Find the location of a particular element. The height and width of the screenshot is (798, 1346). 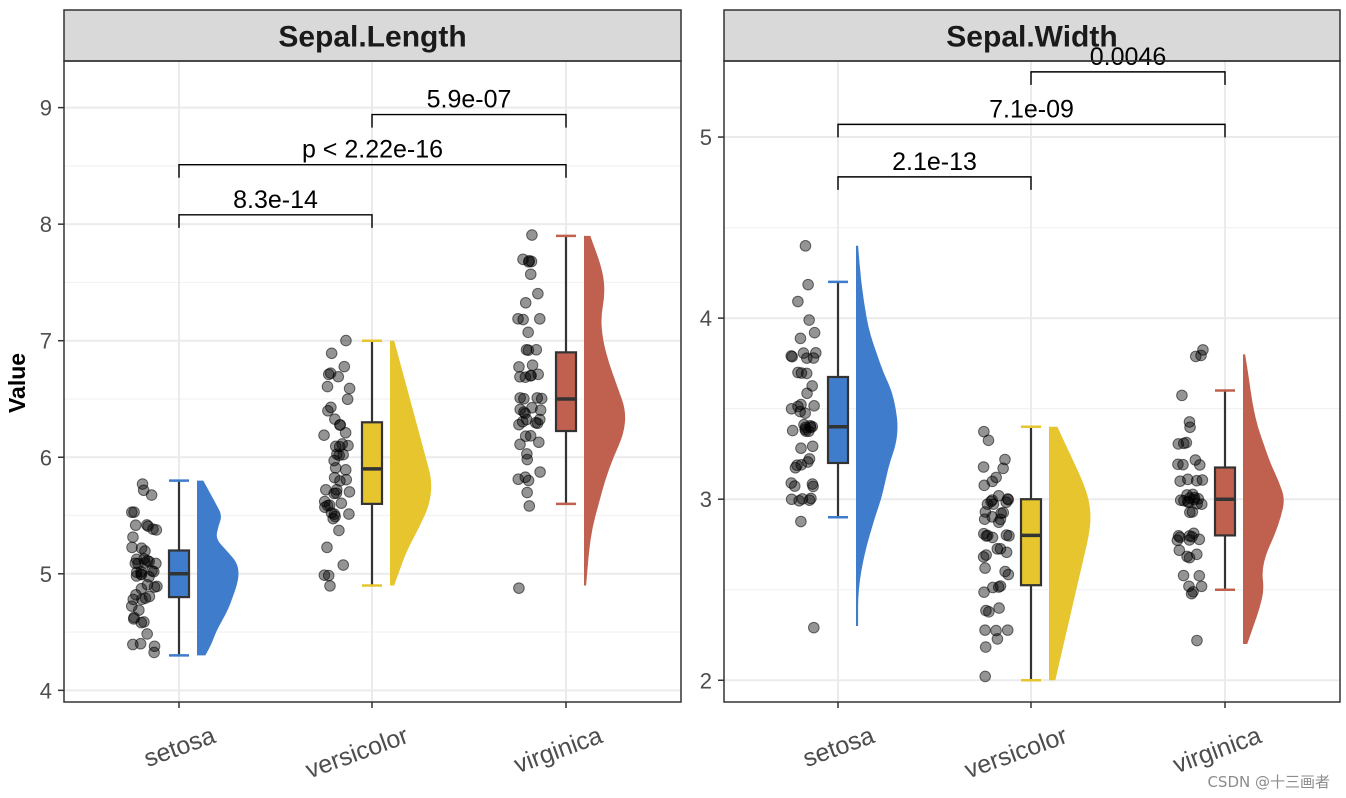

p-value-label: 7.1e-09 is located at coordinates (1031, 109).